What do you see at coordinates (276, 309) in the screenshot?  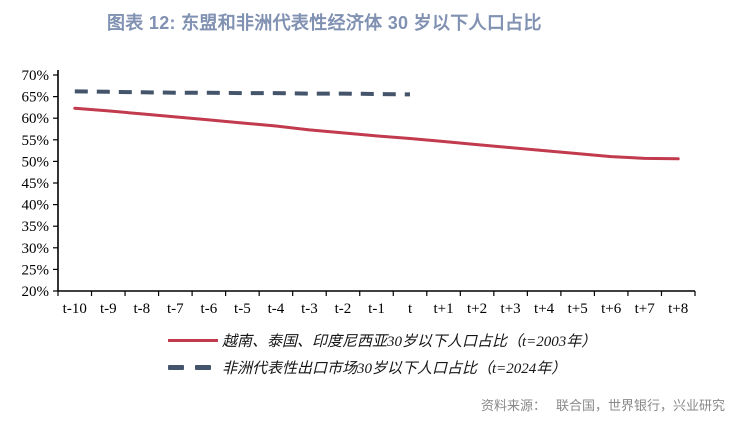 I see `x-tick-label: t-4` at bounding box center [276, 309].